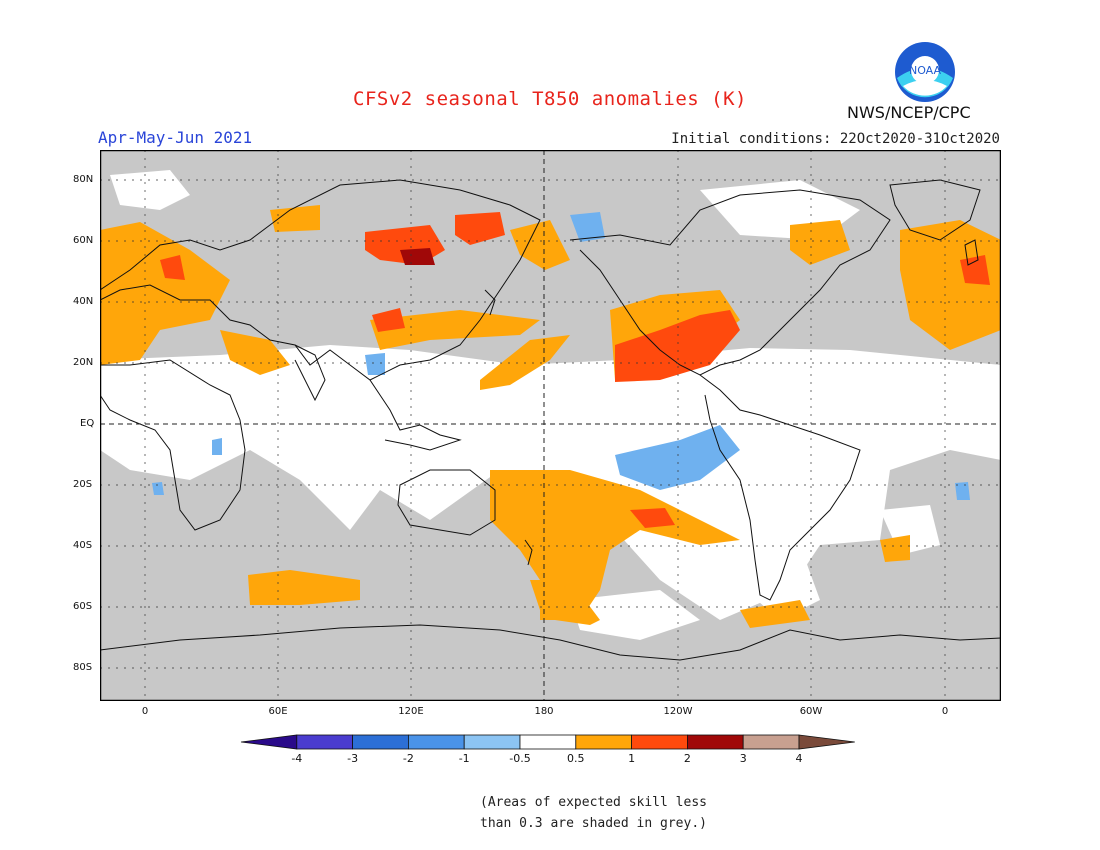  What do you see at coordinates (652, 518) in the screenshot?
I see `anomaly-southpacific-red` at bounding box center [652, 518].